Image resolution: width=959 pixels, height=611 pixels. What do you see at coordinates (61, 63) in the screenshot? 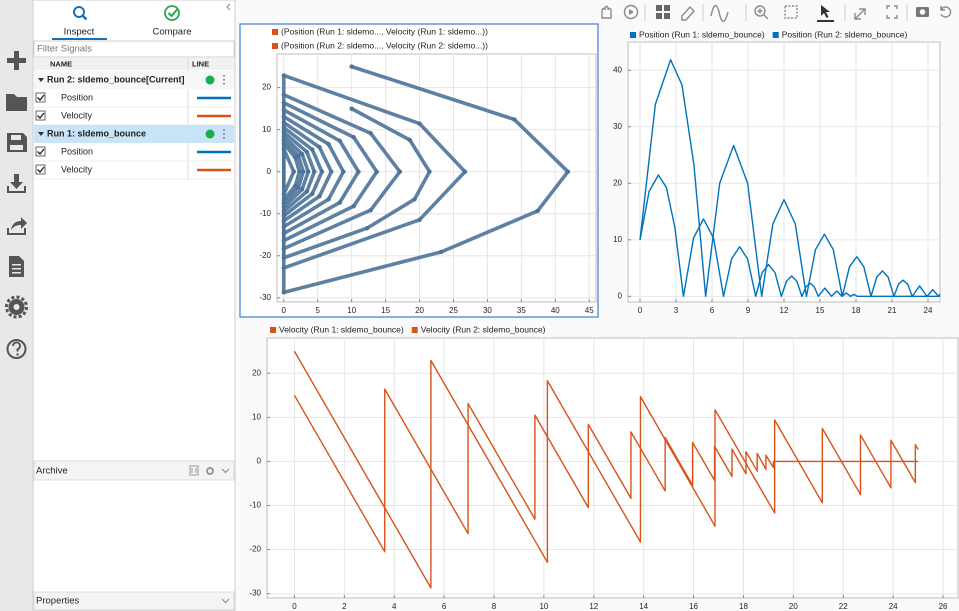
I see `column-header: NAME` at bounding box center [61, 63].